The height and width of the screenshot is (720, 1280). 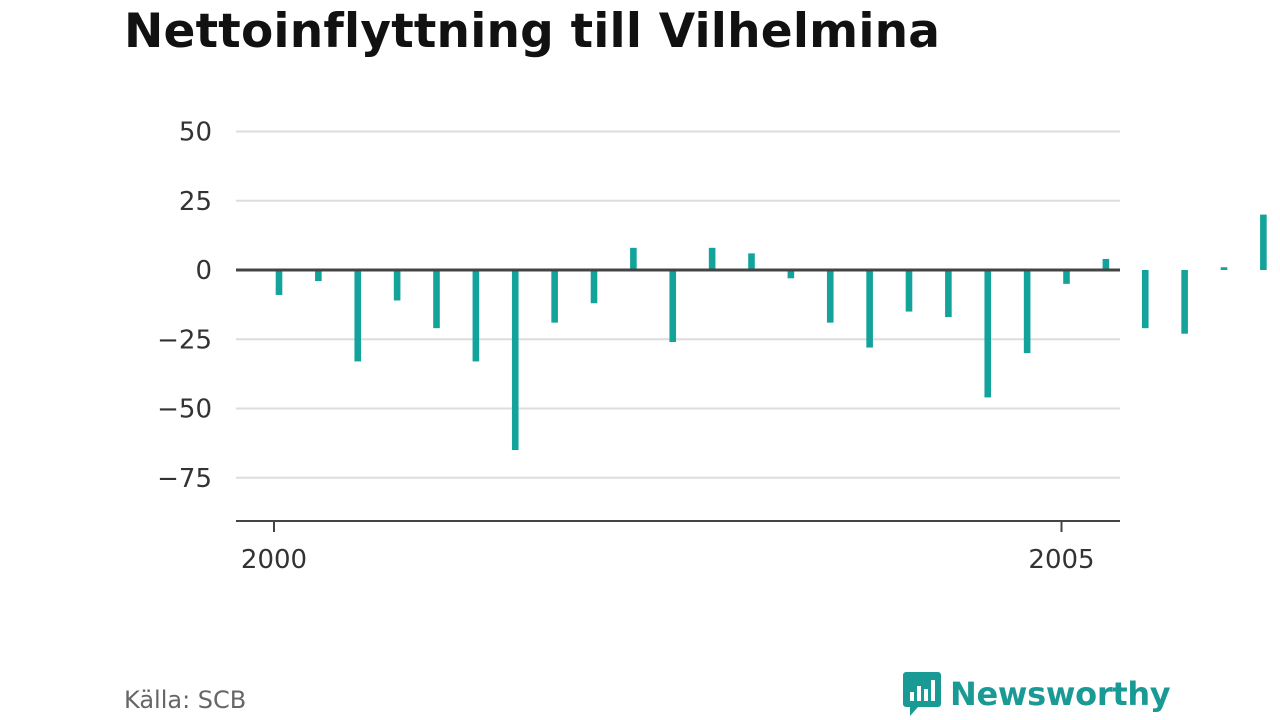 What do you see at coordinates (668, 548) in the screenshot?
I see `x-axis-ticks: 200020052010201520202025` at bounding box center [668, 548].